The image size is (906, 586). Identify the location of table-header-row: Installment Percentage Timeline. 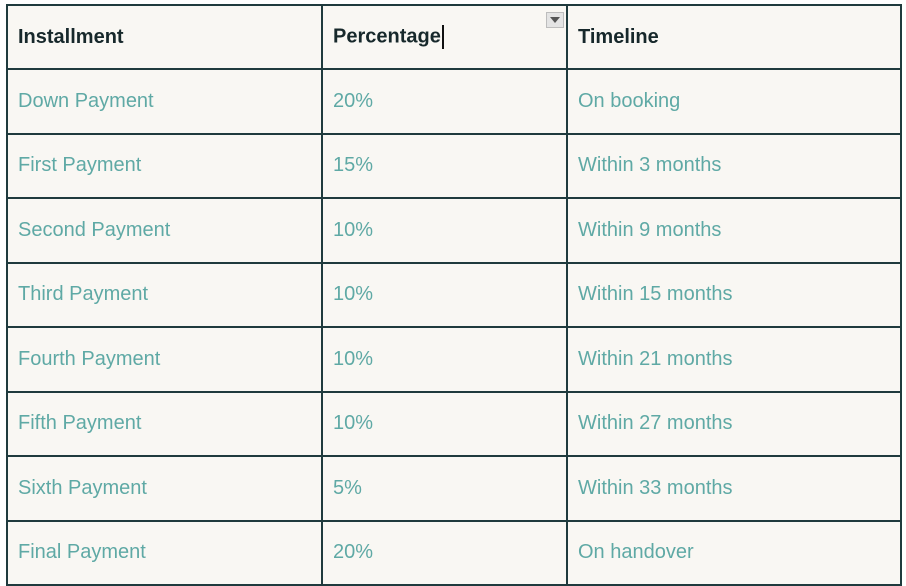
(454, 37).